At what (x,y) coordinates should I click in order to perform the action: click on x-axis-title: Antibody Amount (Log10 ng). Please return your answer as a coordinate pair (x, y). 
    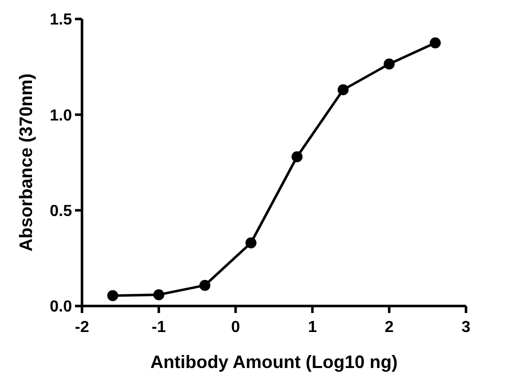
    Looking at the image, I should click on (274, 362).